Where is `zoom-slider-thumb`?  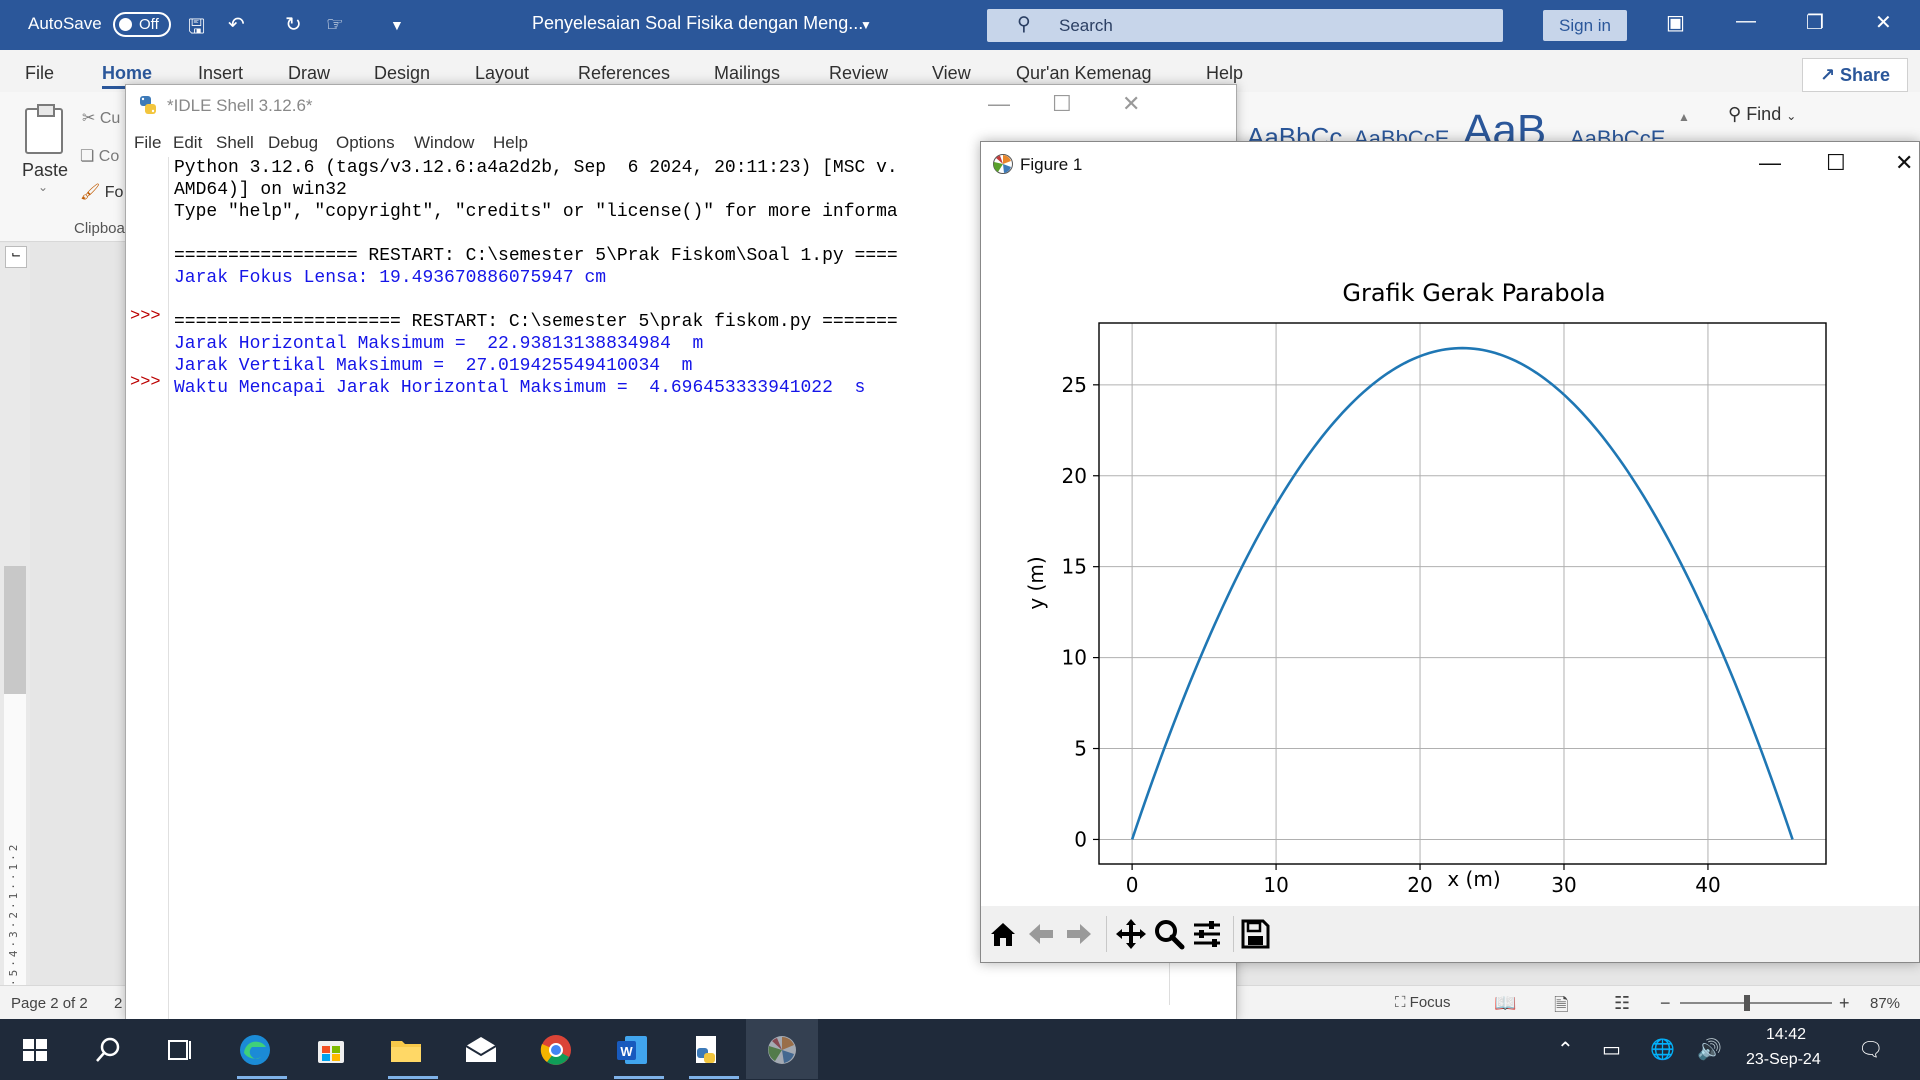
zoom-slider-thumb is located at coordinates (1747, 1003).